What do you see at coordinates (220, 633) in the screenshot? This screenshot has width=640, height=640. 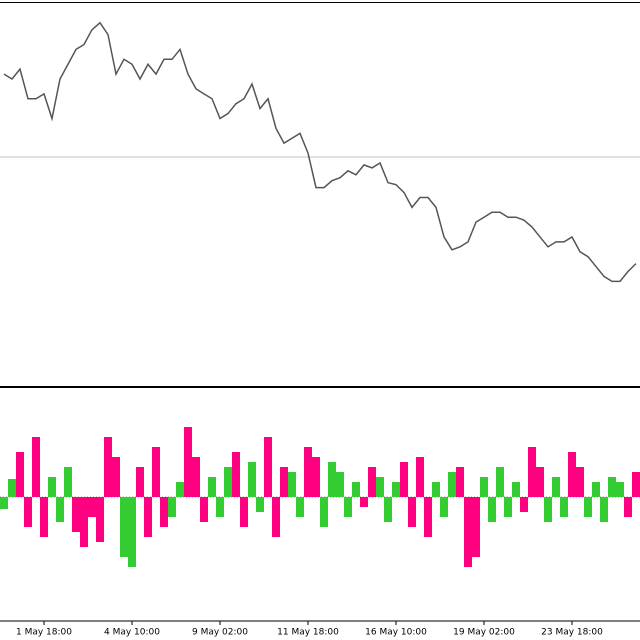 I see `x-tick-label: 9 May 02:00` at bounding box center [220, 633].